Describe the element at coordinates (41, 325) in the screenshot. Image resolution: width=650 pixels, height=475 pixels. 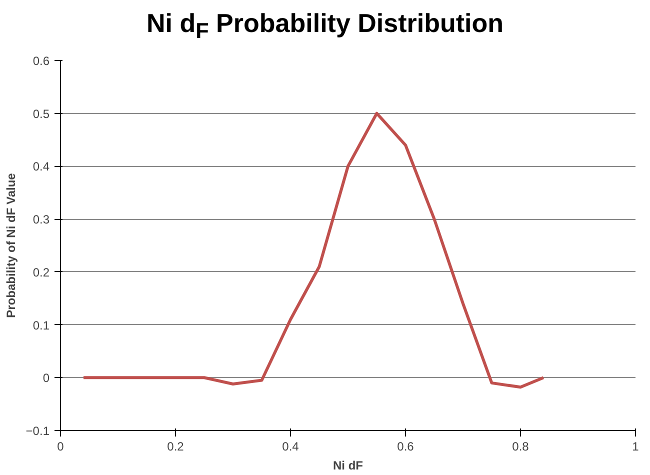
I see `y-tick-label: 0.1` at that location.